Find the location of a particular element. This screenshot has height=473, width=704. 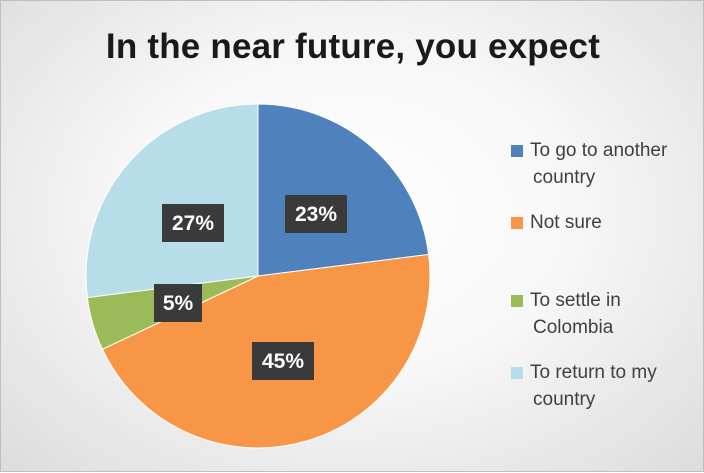

data-label-text-another-country: 23% is located at coordinates (316, 214).